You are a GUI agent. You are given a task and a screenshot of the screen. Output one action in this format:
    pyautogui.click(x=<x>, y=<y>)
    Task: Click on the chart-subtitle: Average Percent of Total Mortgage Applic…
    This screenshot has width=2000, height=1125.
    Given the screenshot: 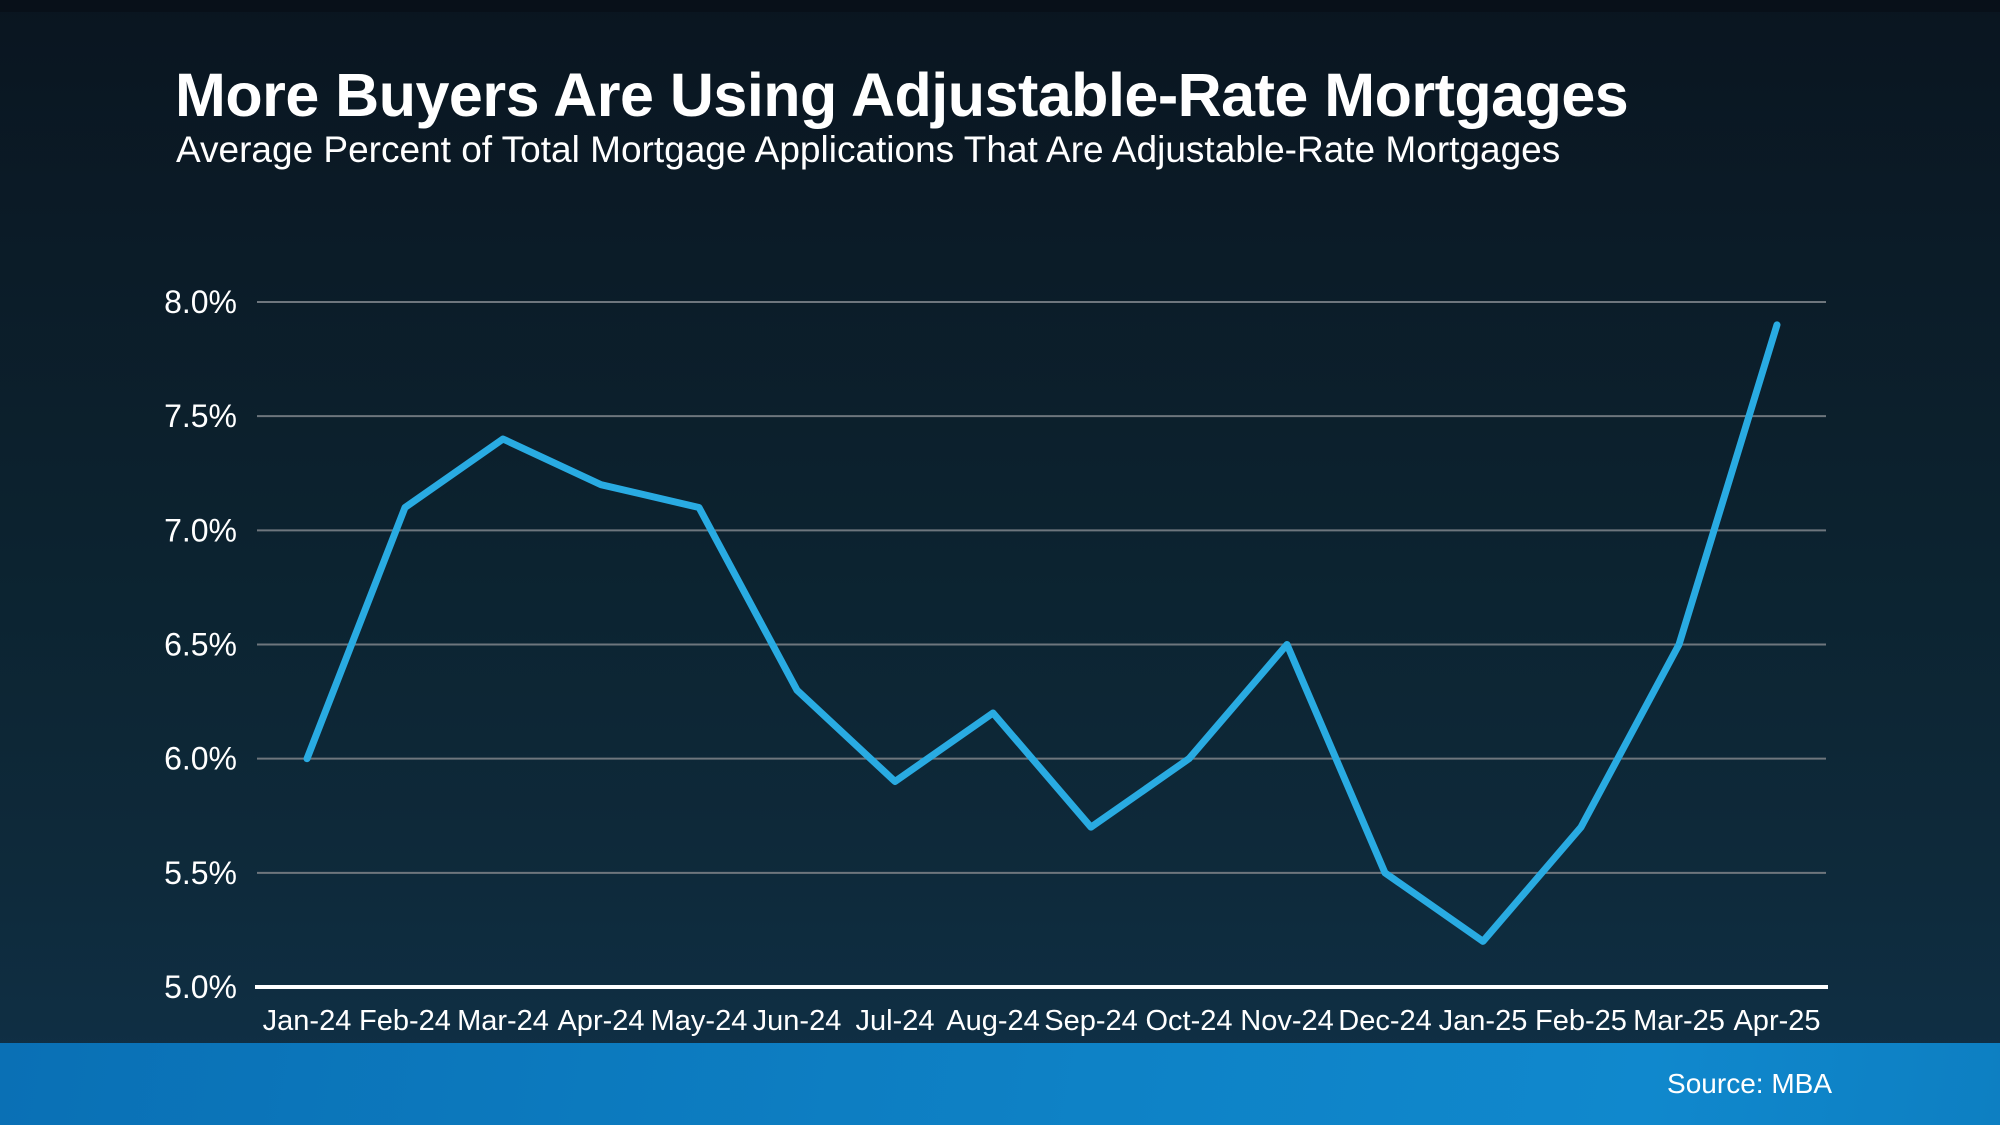 What is the action you would take?
    pyautogui.click(x=868, y=149)
    